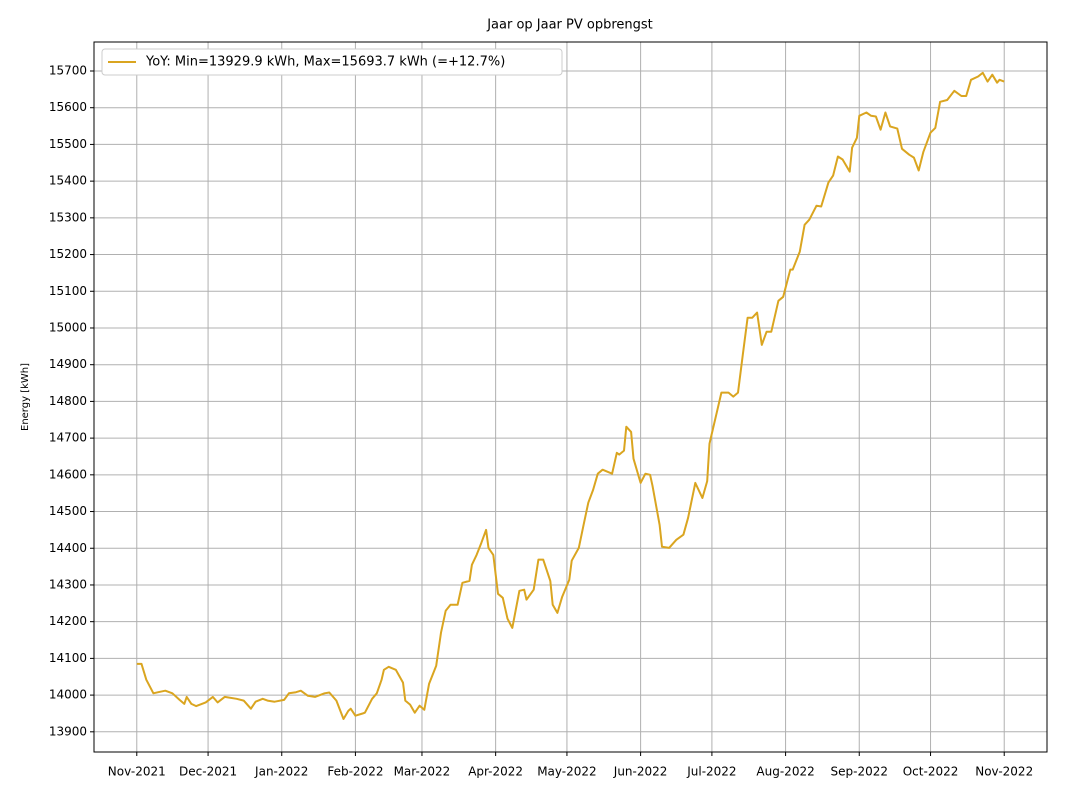 This screenshot has height=800, width=1067. I want to click on x-tick-label: Jan-2022, so click(281, 772).